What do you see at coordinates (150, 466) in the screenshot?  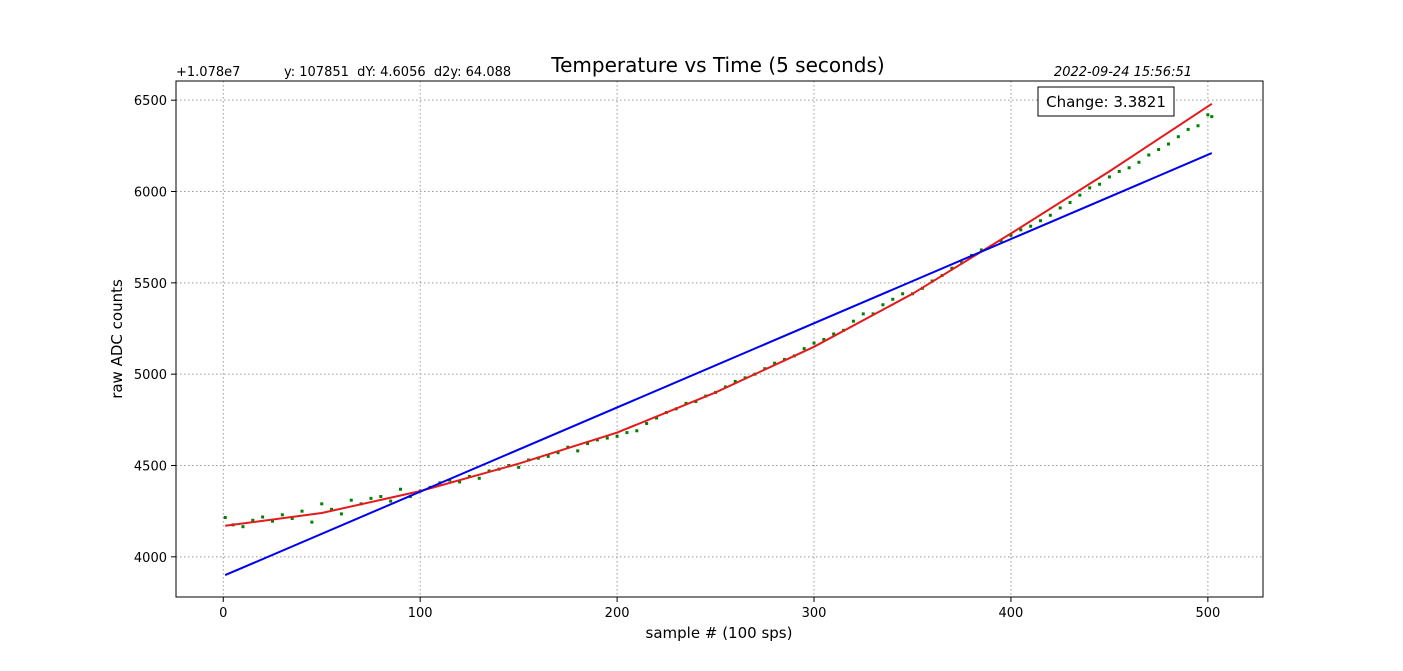 I see `y-tick-label: 4500` at bounding box center [150, 466].